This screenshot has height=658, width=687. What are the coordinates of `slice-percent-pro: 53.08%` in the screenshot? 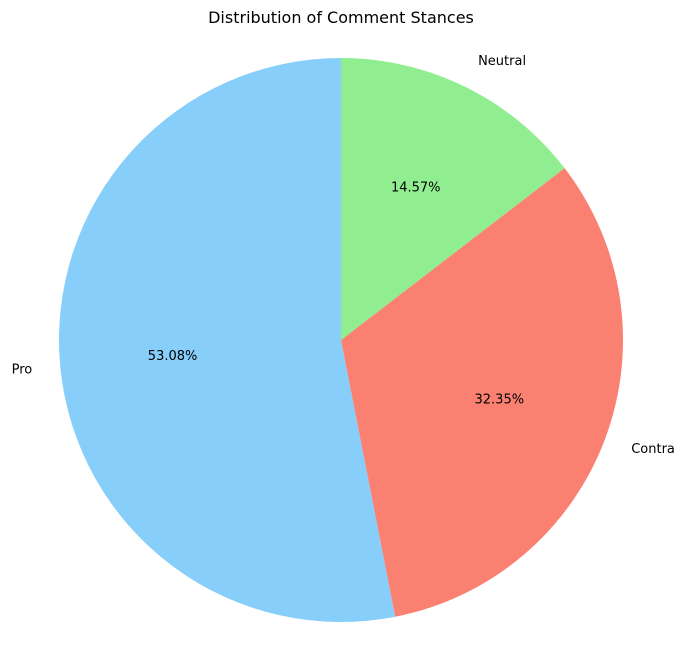 It's located at (173, 356).